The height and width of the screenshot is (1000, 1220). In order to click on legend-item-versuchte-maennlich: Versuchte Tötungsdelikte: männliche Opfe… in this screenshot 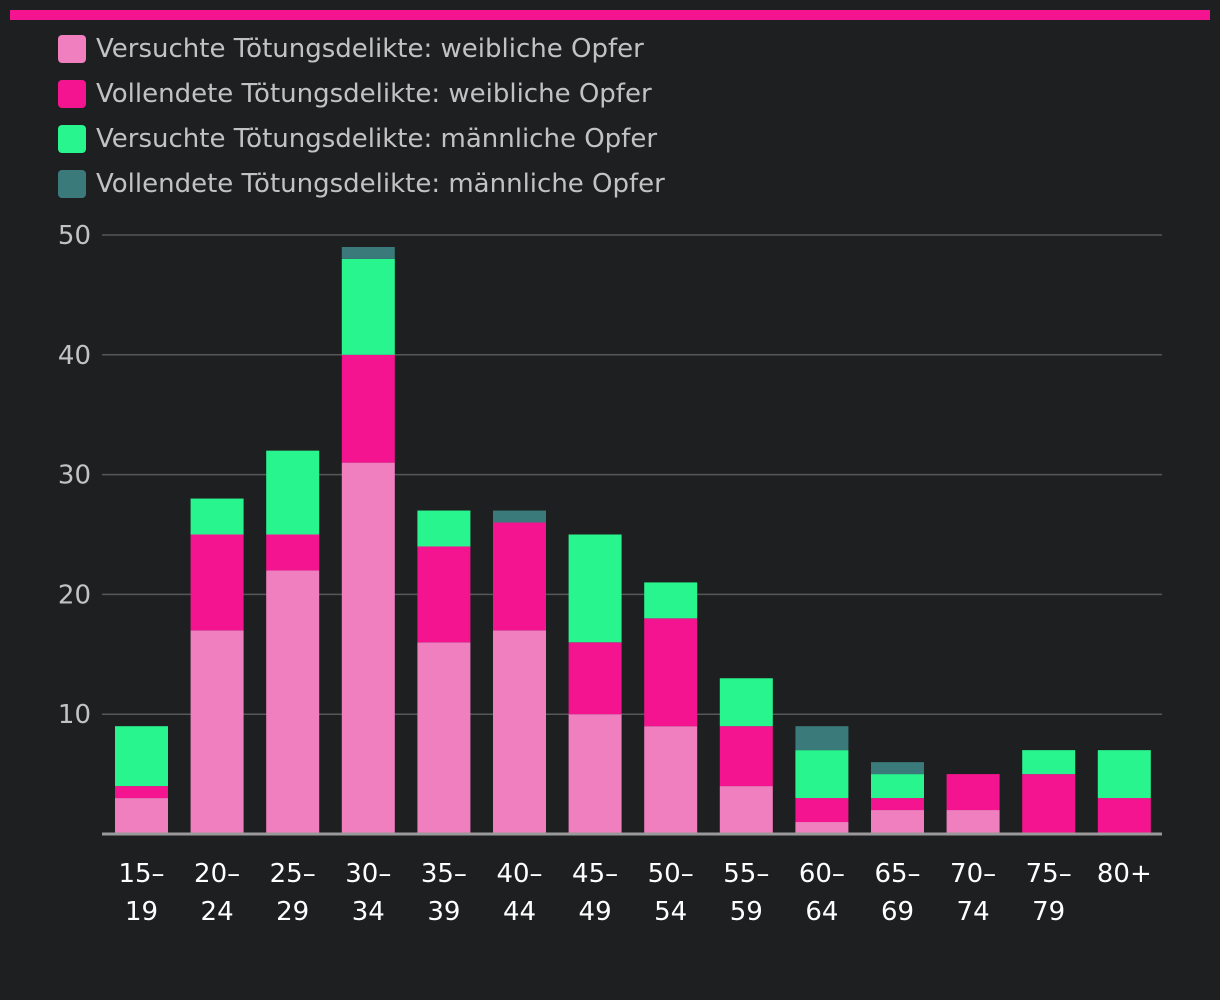, I will do `click(361, 138)`.